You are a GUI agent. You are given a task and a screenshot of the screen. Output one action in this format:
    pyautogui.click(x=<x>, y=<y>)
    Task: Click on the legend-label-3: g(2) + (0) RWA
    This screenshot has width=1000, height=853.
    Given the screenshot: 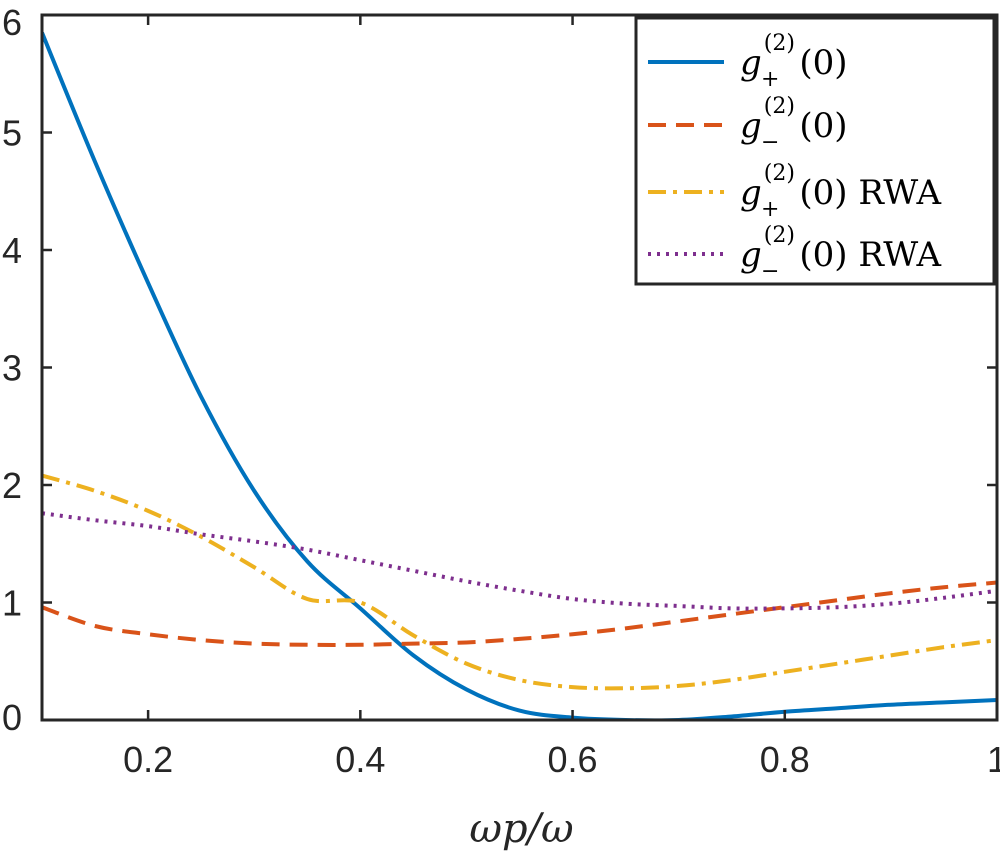 What is the action you would take?
    pyautogui.click(x=840, y=191)
    